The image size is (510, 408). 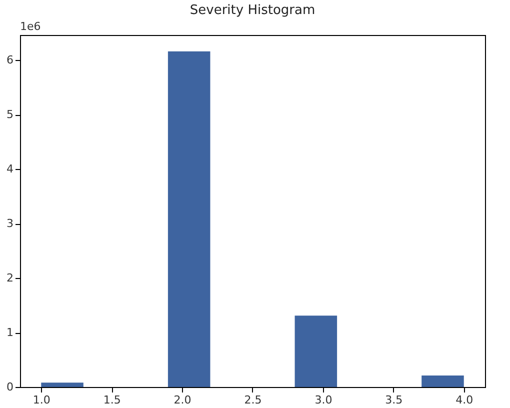 I want to click on y-tick-label: 2, so click(x=10, y=278).